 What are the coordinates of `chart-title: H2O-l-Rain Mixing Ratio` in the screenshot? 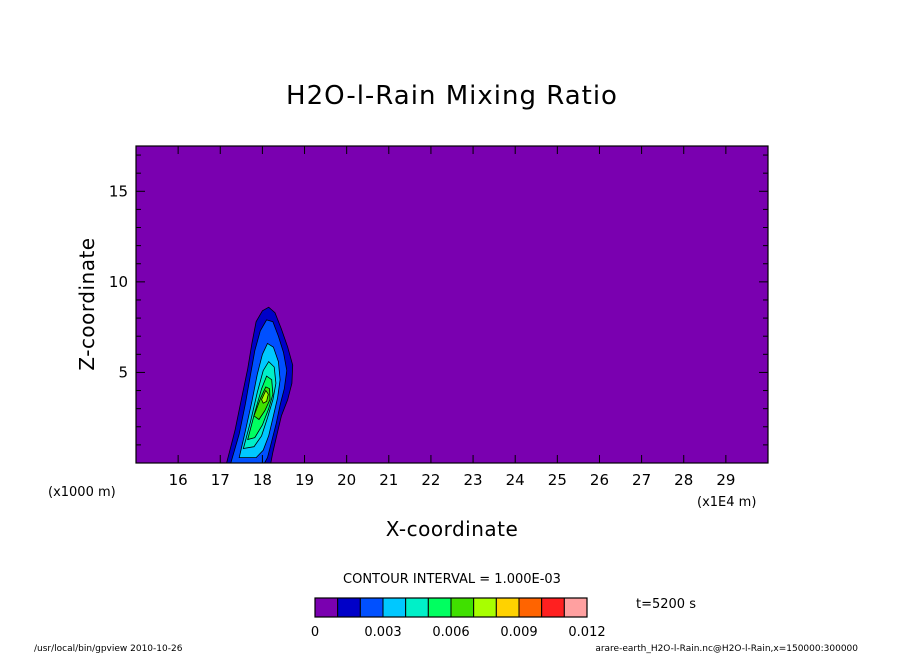 It's located at (452, 96).